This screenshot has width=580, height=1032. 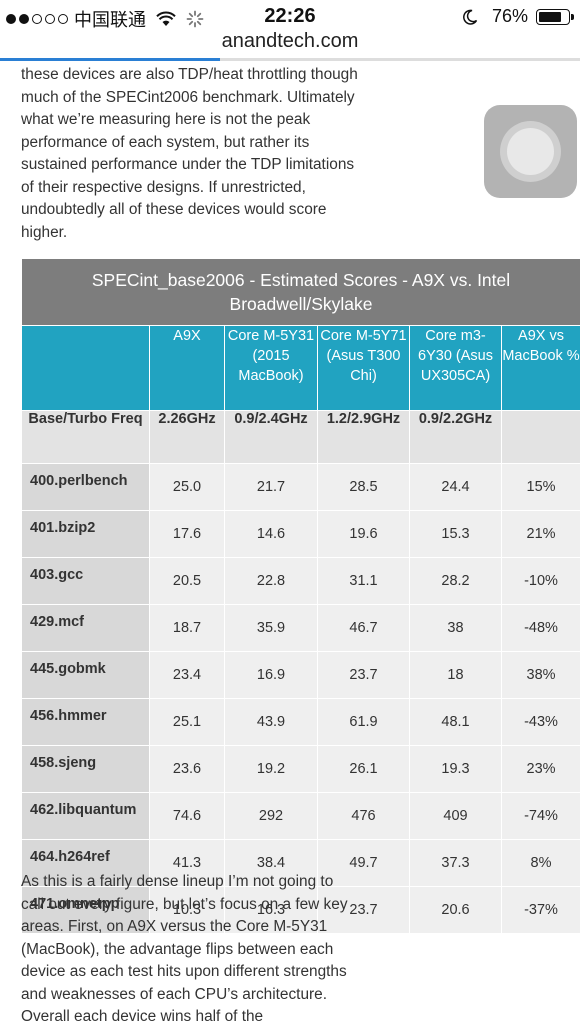 What do you see at coordinates (455, 769) in the screenshot?
I see `score-cell: 19.3` at bounding box center [455, 769].